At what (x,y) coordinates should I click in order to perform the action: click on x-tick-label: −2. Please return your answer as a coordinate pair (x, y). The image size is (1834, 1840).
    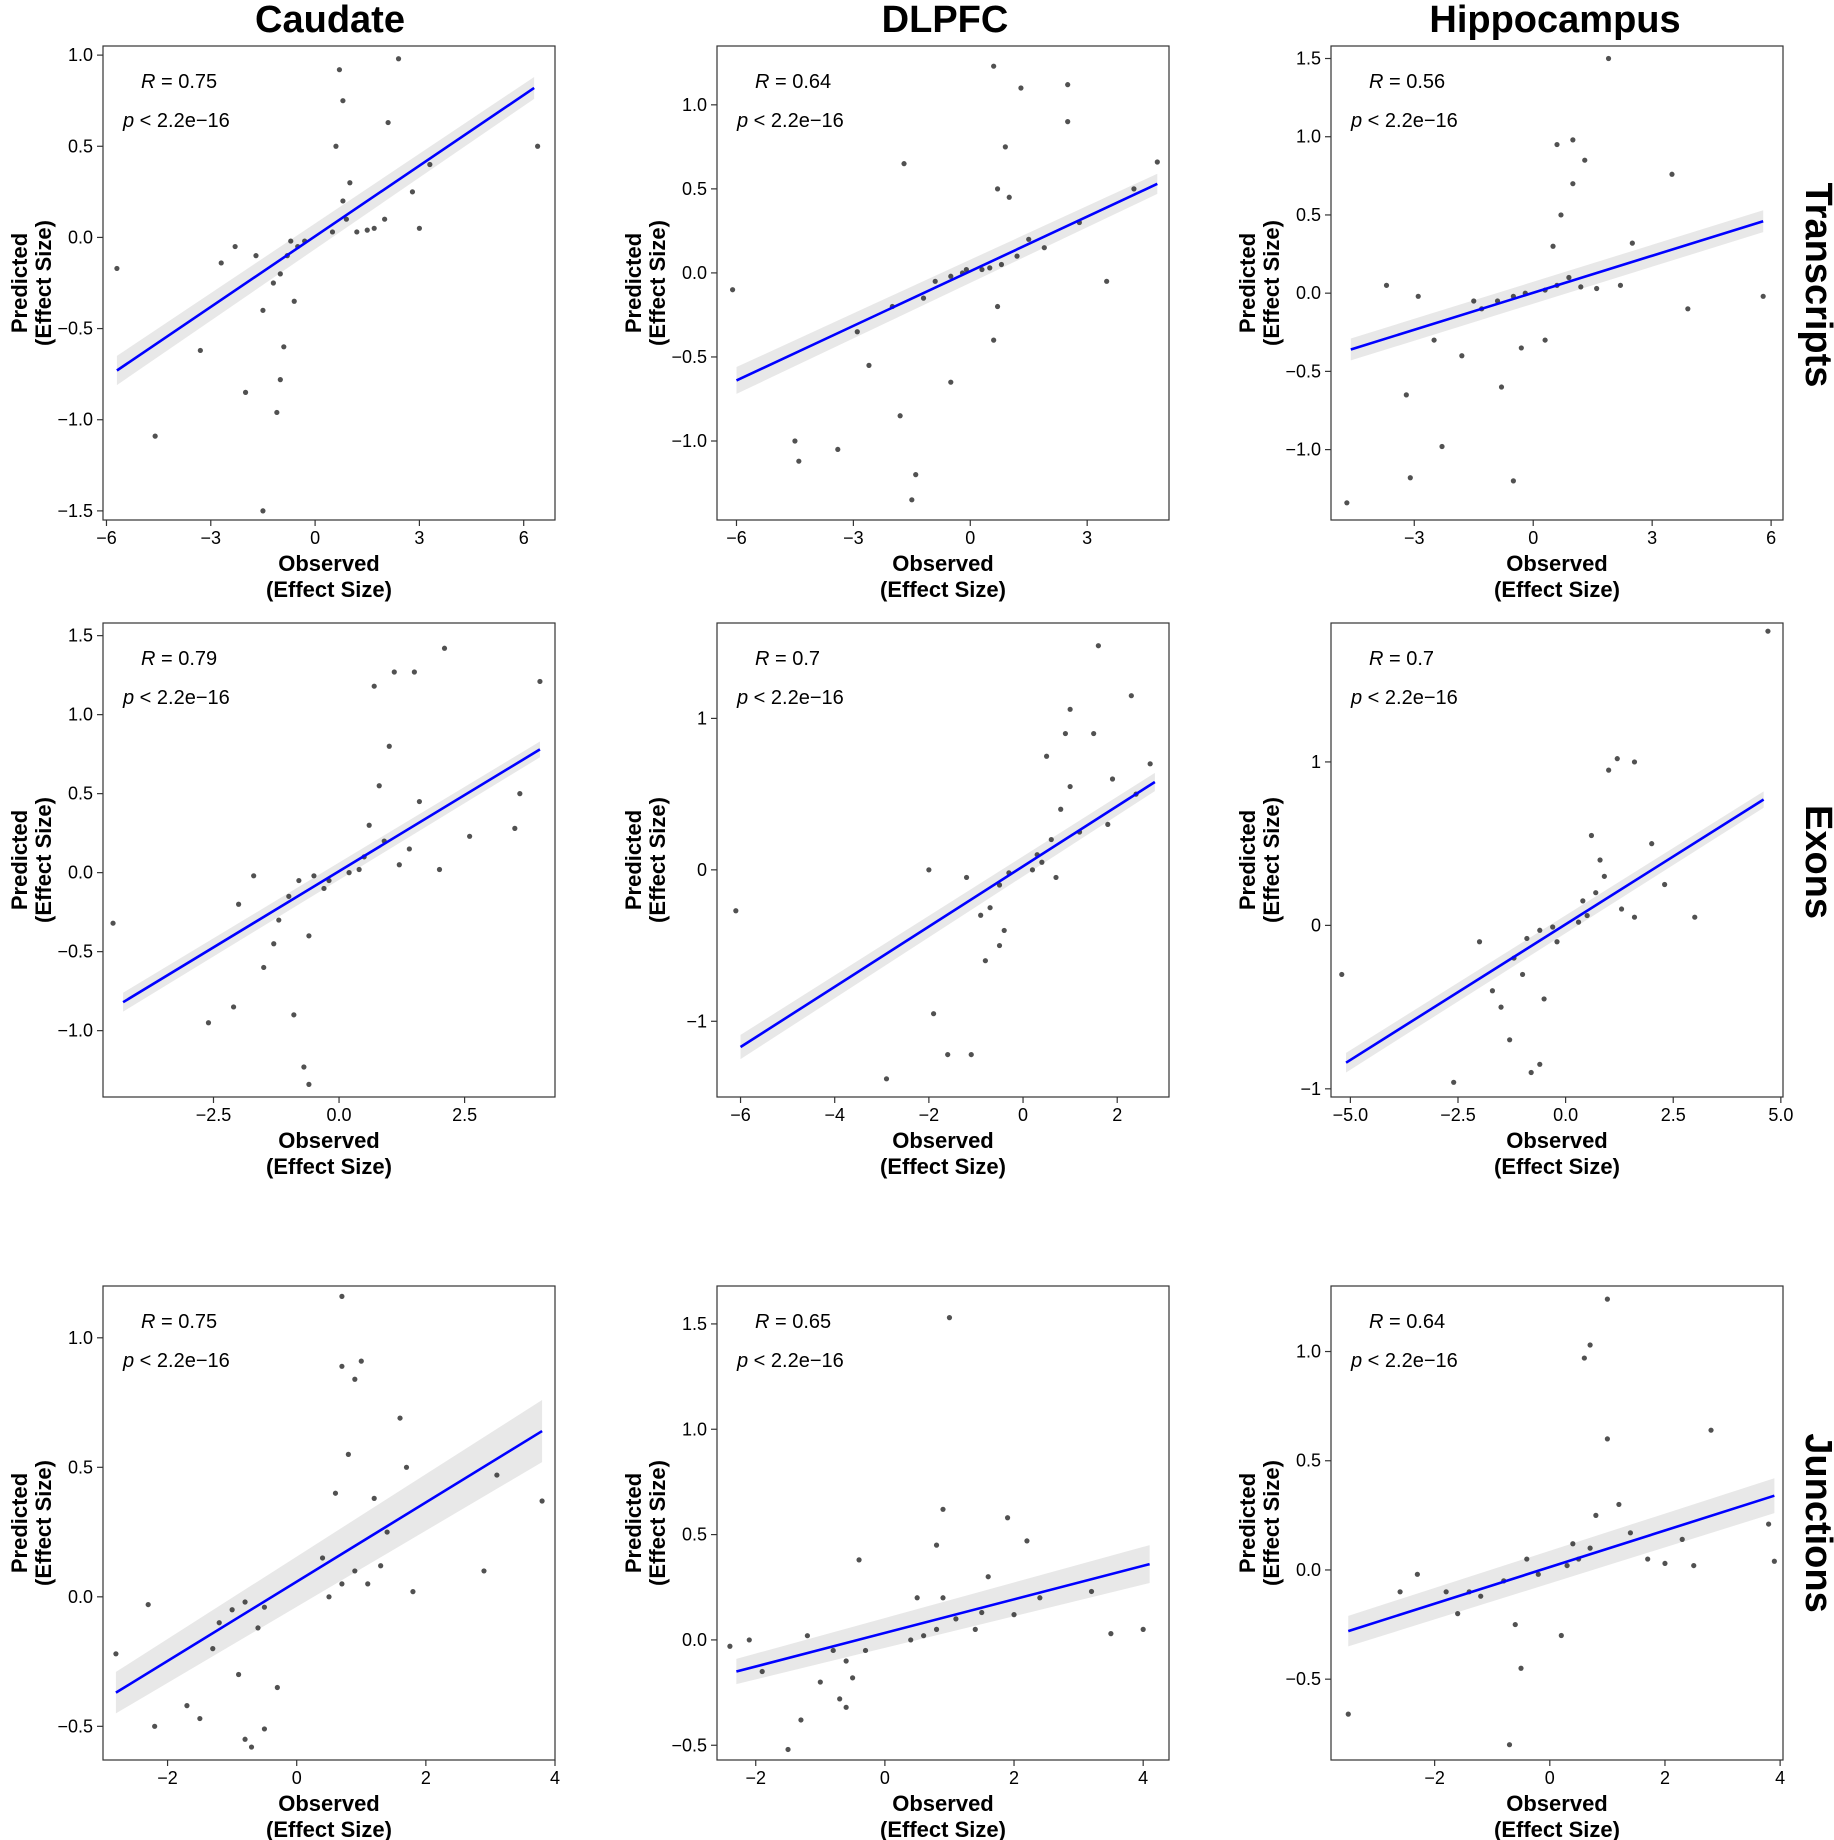
    Looking at the image, I should click on (167, 1778).